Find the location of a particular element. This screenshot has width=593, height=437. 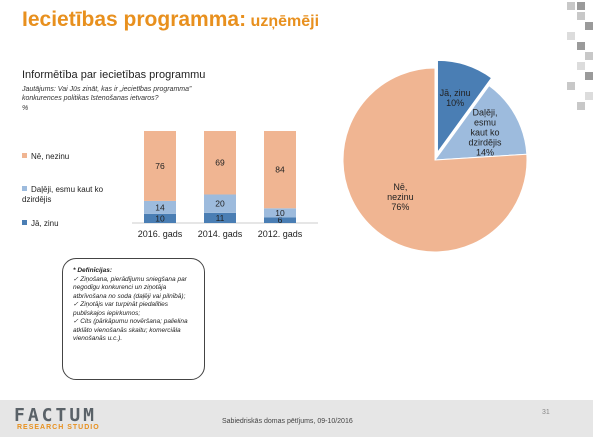

bar-value-label: 14 is located at coordinates (160, 207).